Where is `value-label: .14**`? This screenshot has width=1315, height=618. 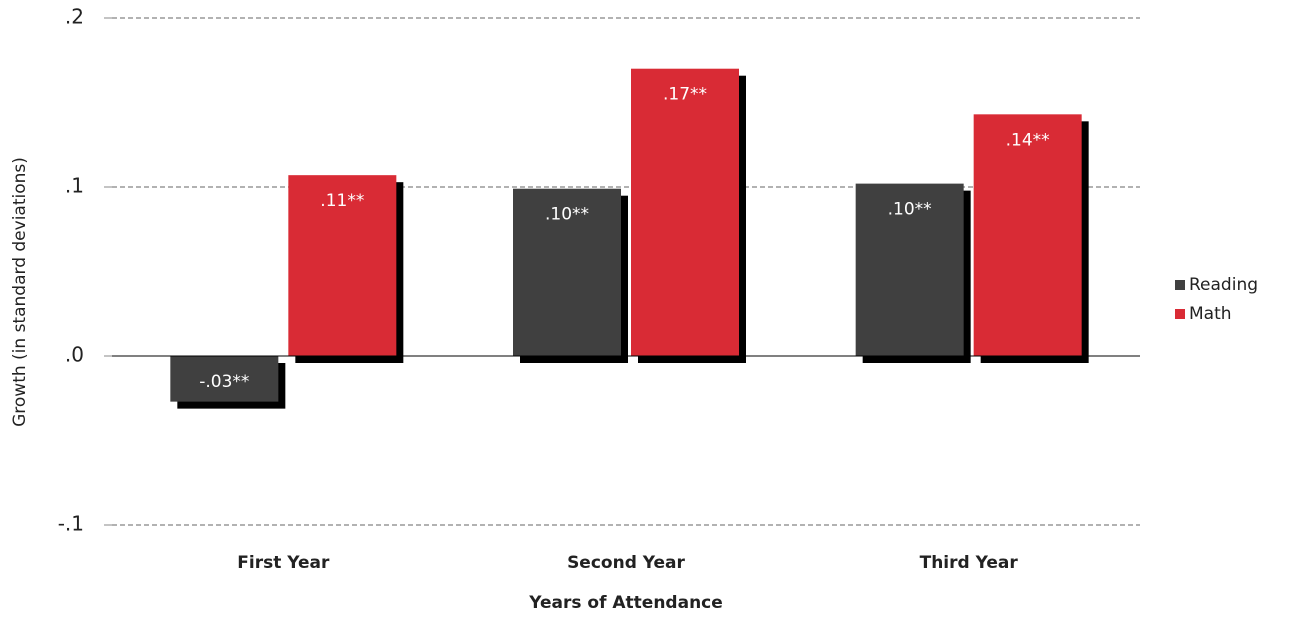 value-label: .14** is located at coordinates (1028, 140).